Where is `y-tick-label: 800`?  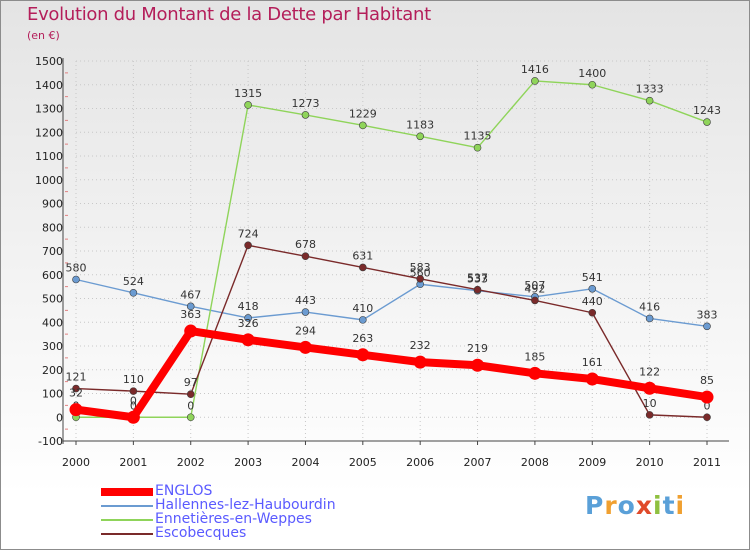
y-tick-label: 800 is located at coordinates (52, 227).